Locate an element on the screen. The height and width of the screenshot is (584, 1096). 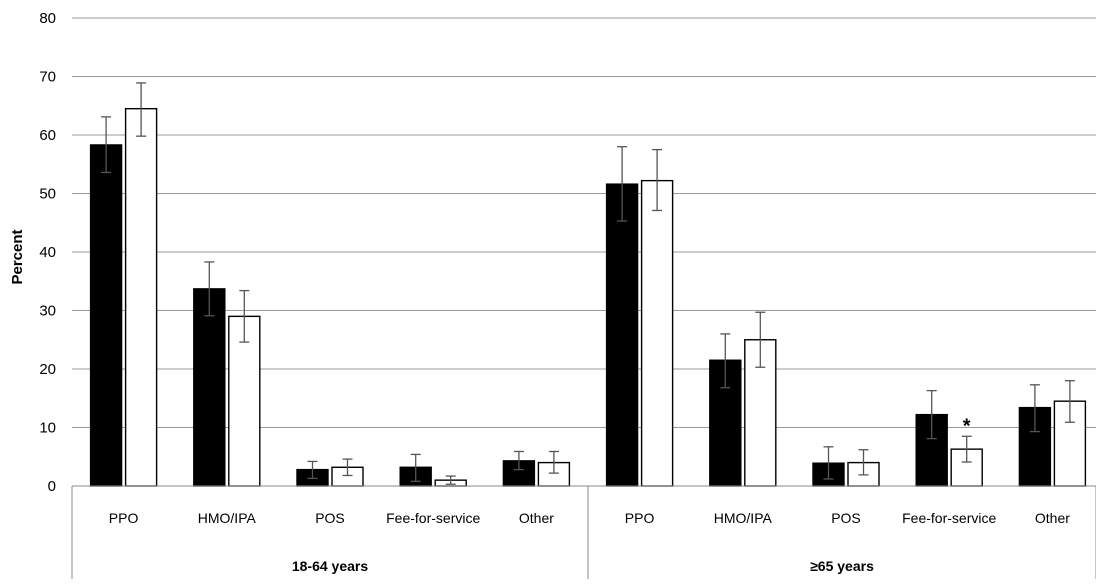
y-tick-label: 60 is located at coordinates (47, 135).